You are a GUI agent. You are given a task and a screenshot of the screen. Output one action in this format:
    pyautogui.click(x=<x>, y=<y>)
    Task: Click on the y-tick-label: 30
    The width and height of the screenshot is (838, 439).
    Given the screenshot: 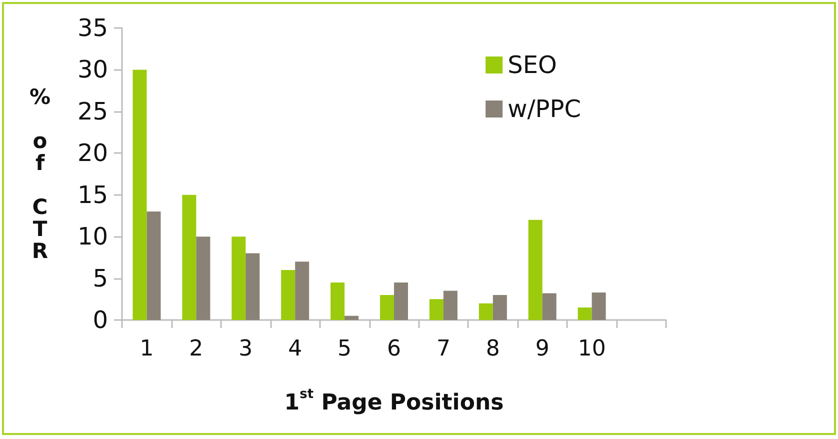 What is the action you would take?
    pyautogui.click(x=92, y=70)
    